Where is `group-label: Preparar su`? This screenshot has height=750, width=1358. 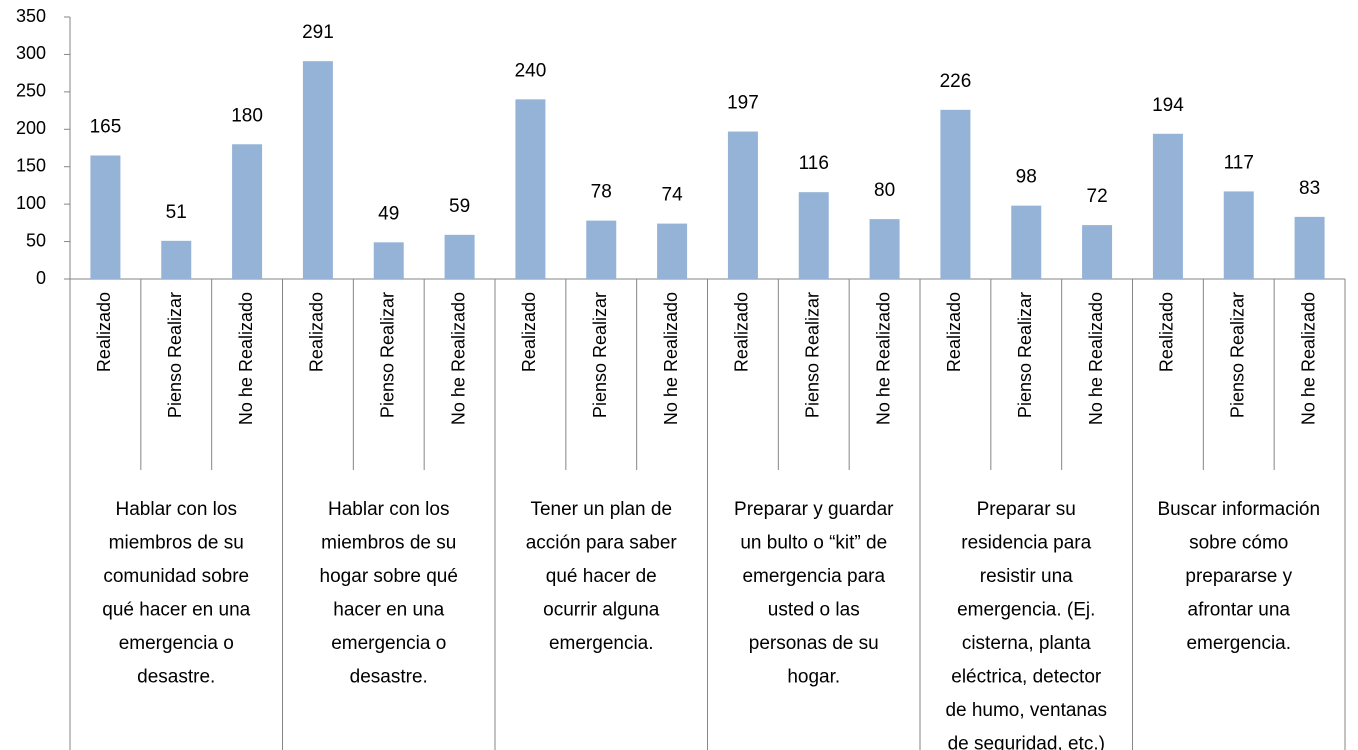 group-label: Preparar su is located at coordinates (1026, 509).